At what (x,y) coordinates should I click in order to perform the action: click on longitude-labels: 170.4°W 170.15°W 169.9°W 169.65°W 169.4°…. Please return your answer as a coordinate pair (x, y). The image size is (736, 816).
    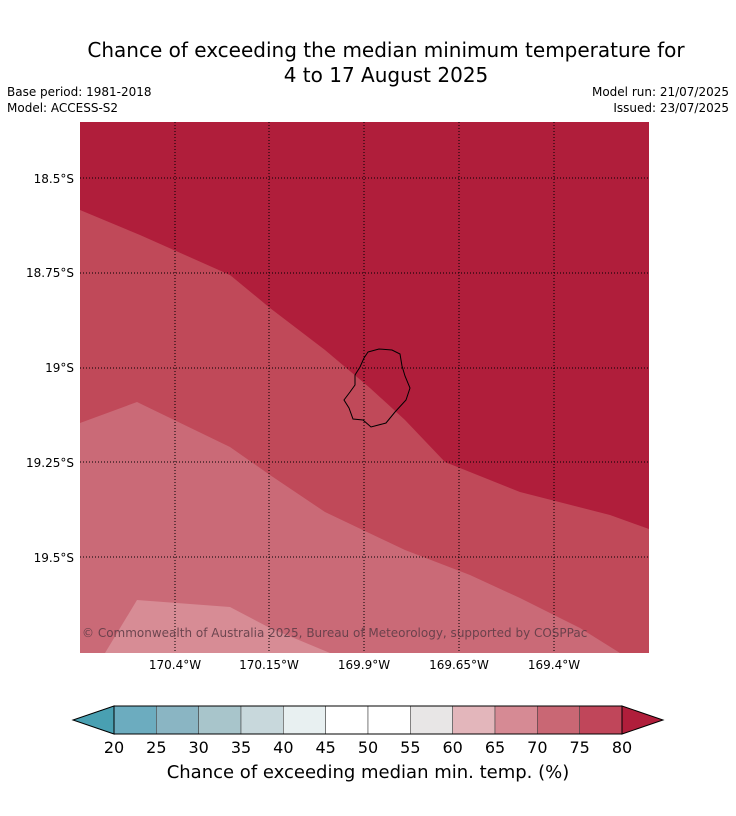
    Looking at the image, I should click on (364, 665).